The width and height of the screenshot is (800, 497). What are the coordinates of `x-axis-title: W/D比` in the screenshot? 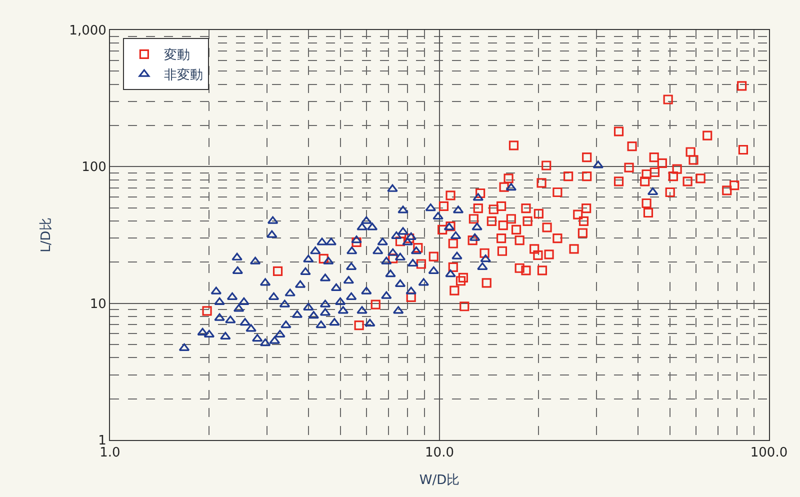 It's located at (439, 480).